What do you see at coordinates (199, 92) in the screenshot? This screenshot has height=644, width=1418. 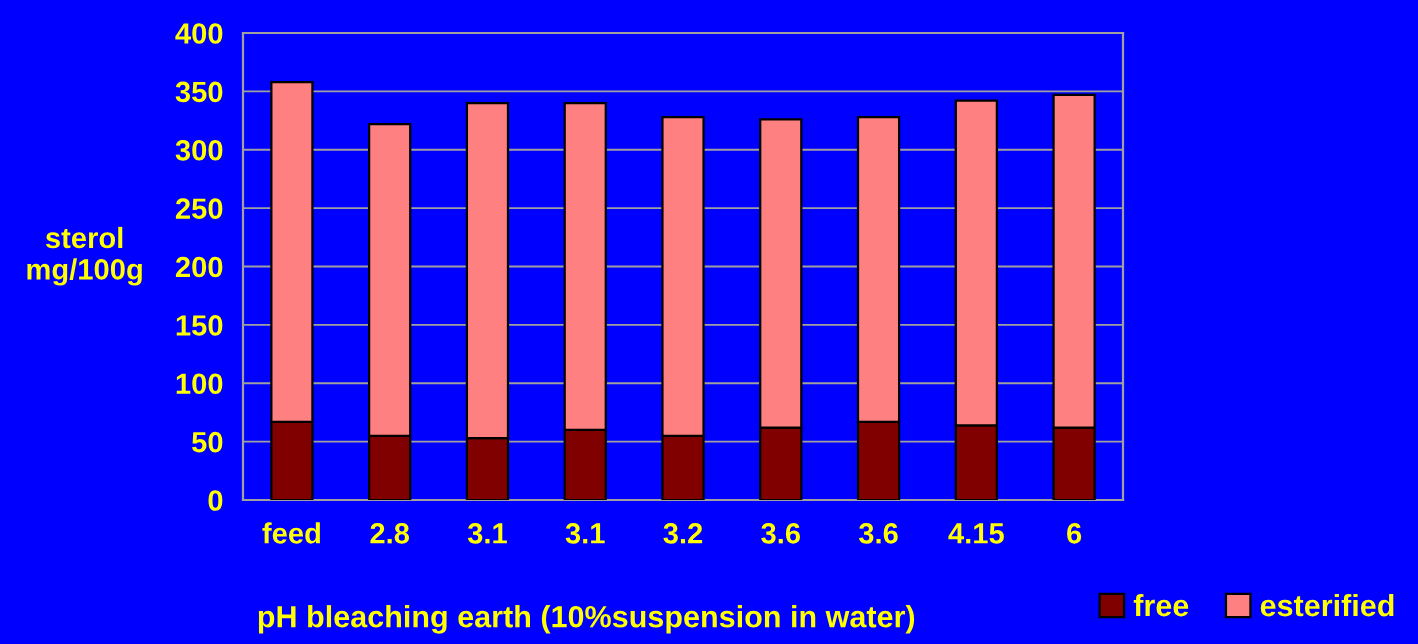 I see `y-tick-label: 350` at bounding box center [199, 92].